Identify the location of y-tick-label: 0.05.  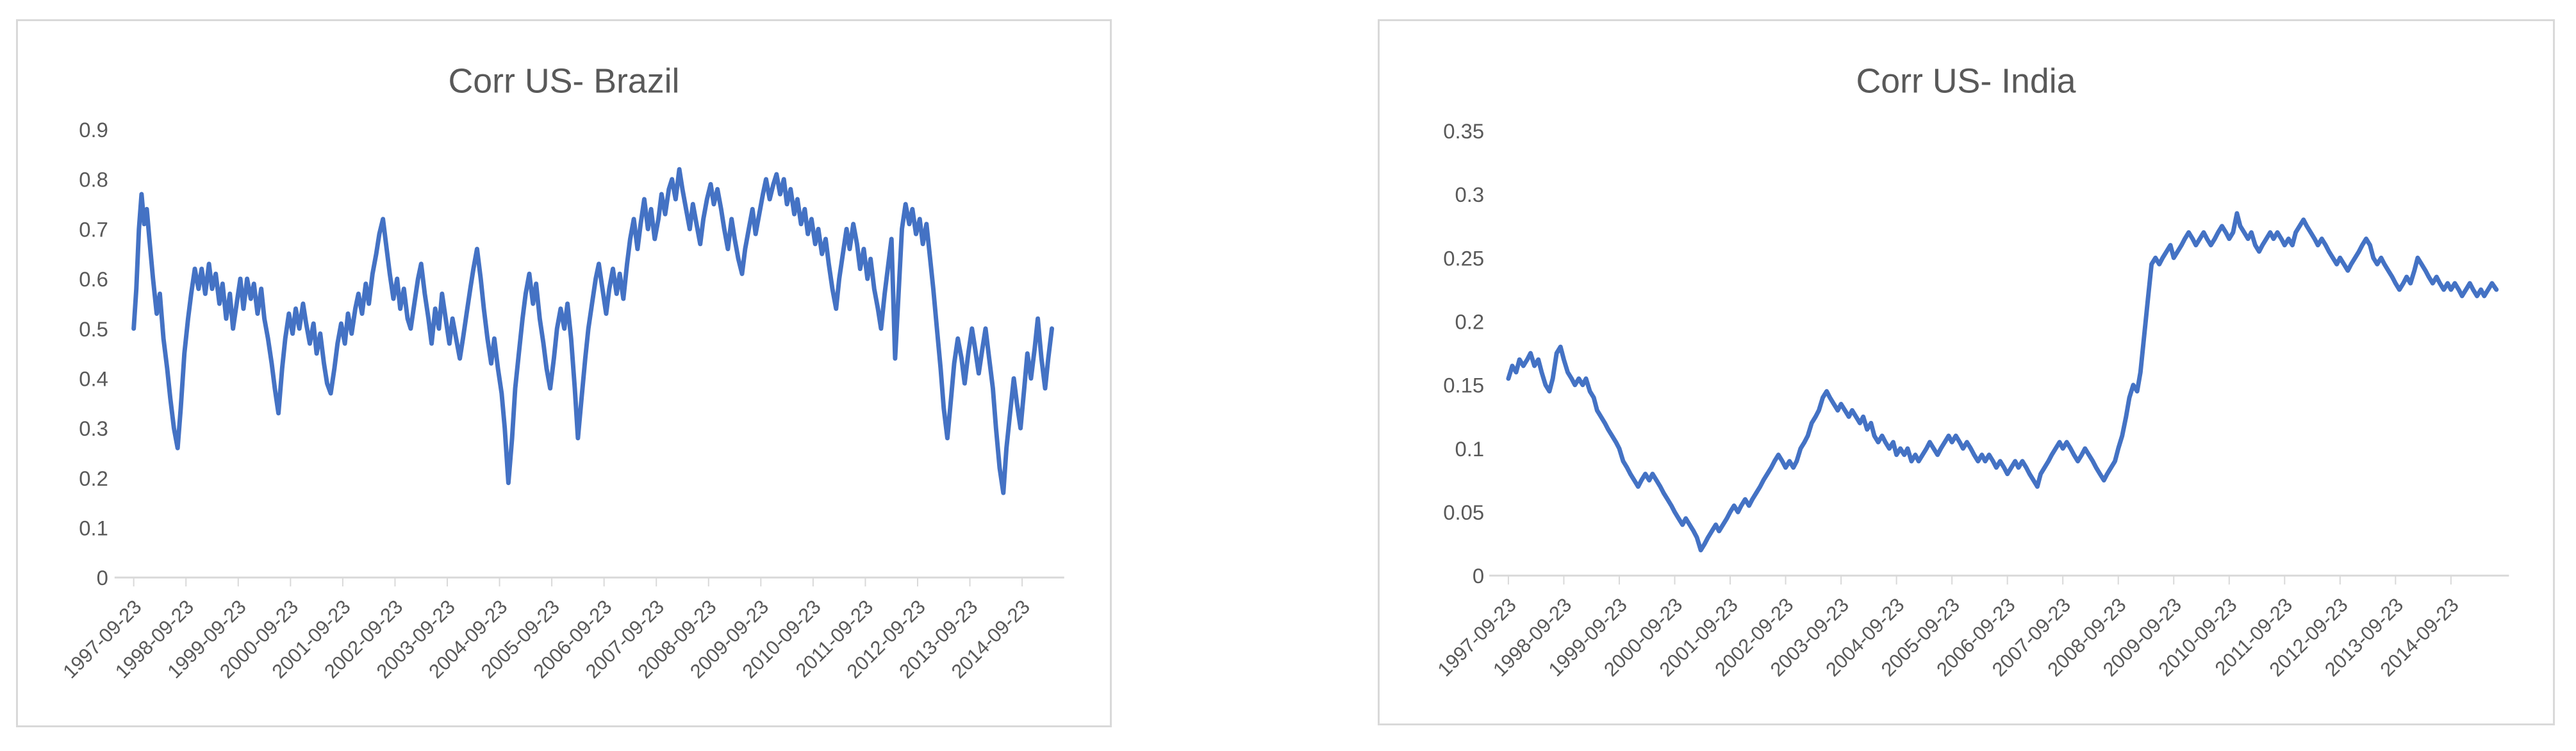
(1463, 512).